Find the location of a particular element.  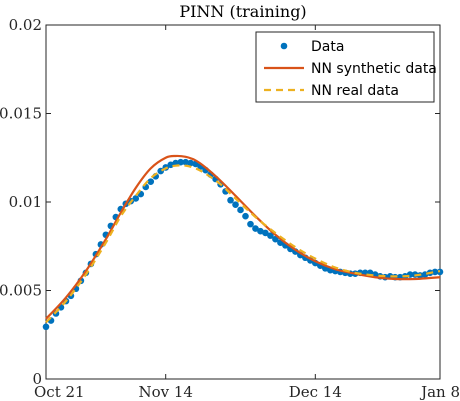

chart-title: PINN (training) is located at coordinates (242, 11).